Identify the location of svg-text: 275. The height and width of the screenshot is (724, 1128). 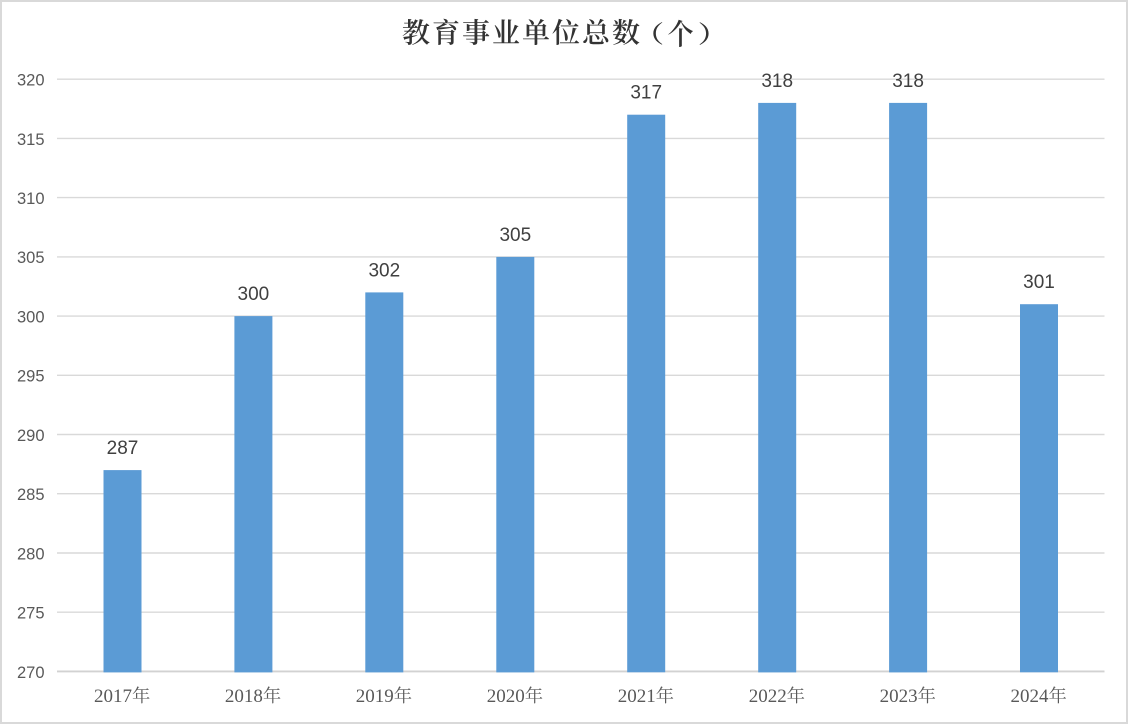
(31, 614).